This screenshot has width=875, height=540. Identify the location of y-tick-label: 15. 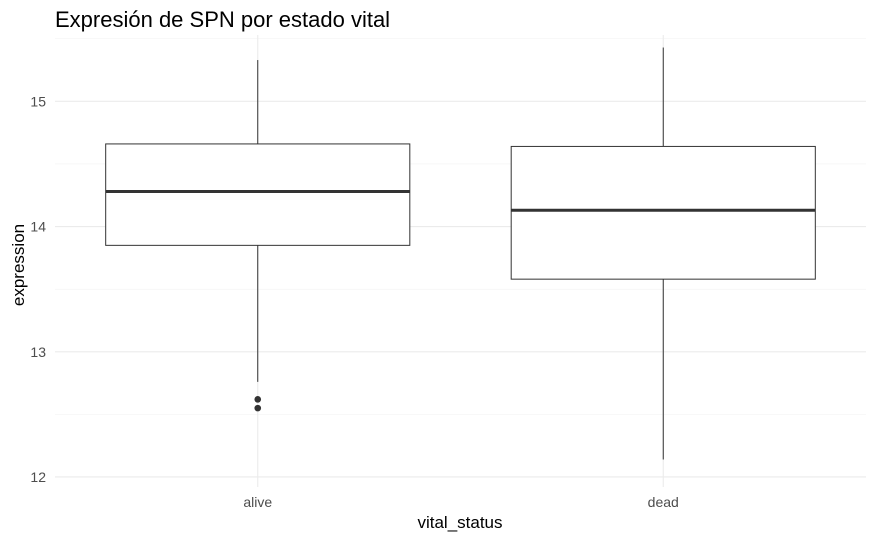
(38, 101).